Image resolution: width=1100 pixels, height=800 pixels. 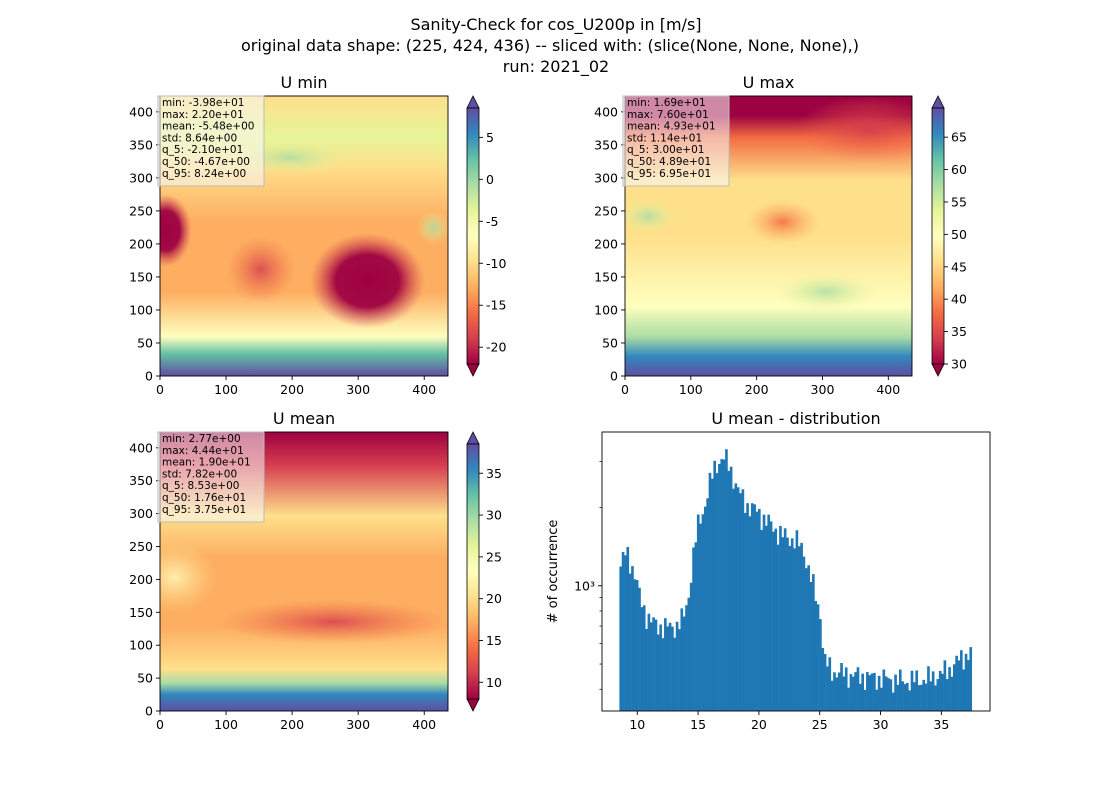 I want to click on u-max-stat-3: std: 1.14e+01, so click(x=664, y=138).